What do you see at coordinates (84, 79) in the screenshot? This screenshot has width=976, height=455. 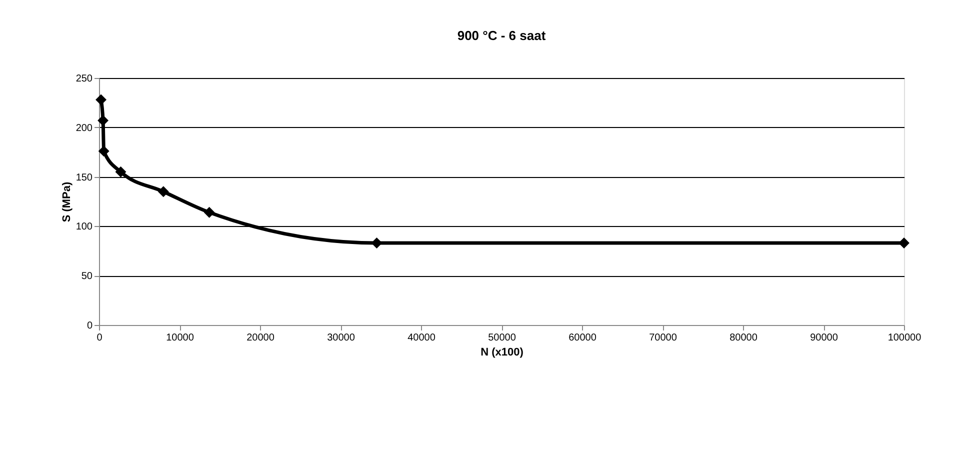 I see `y-tick-label: 250` at bounding box center [84, 79].